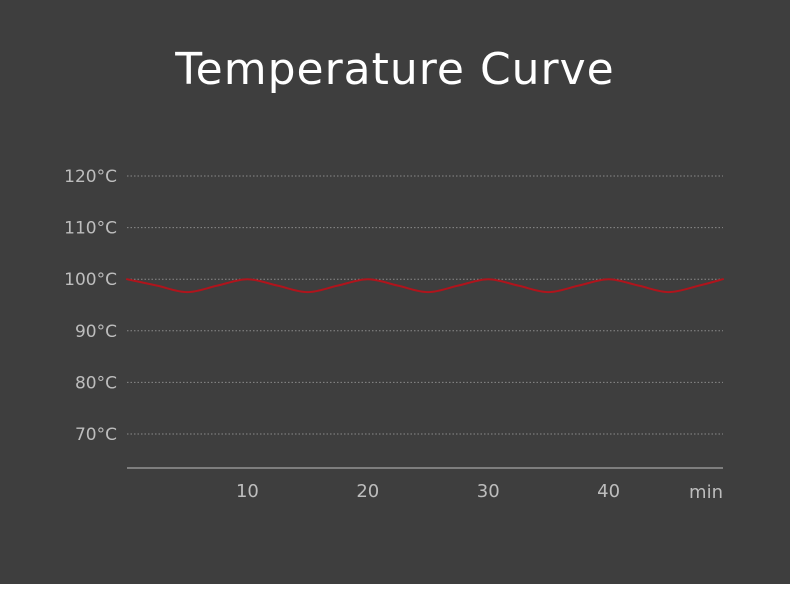  Describe the element at coordinates (90, 177) in the screenshot. I see `y-tick-label: 120°C` at that location.